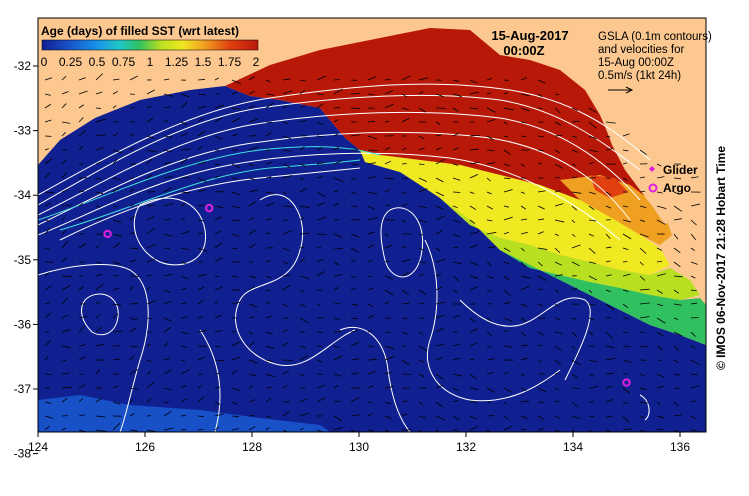  Describe the element at coordinates (680, 170) in the screenshot. I see `glider-label: Glider` at that location.